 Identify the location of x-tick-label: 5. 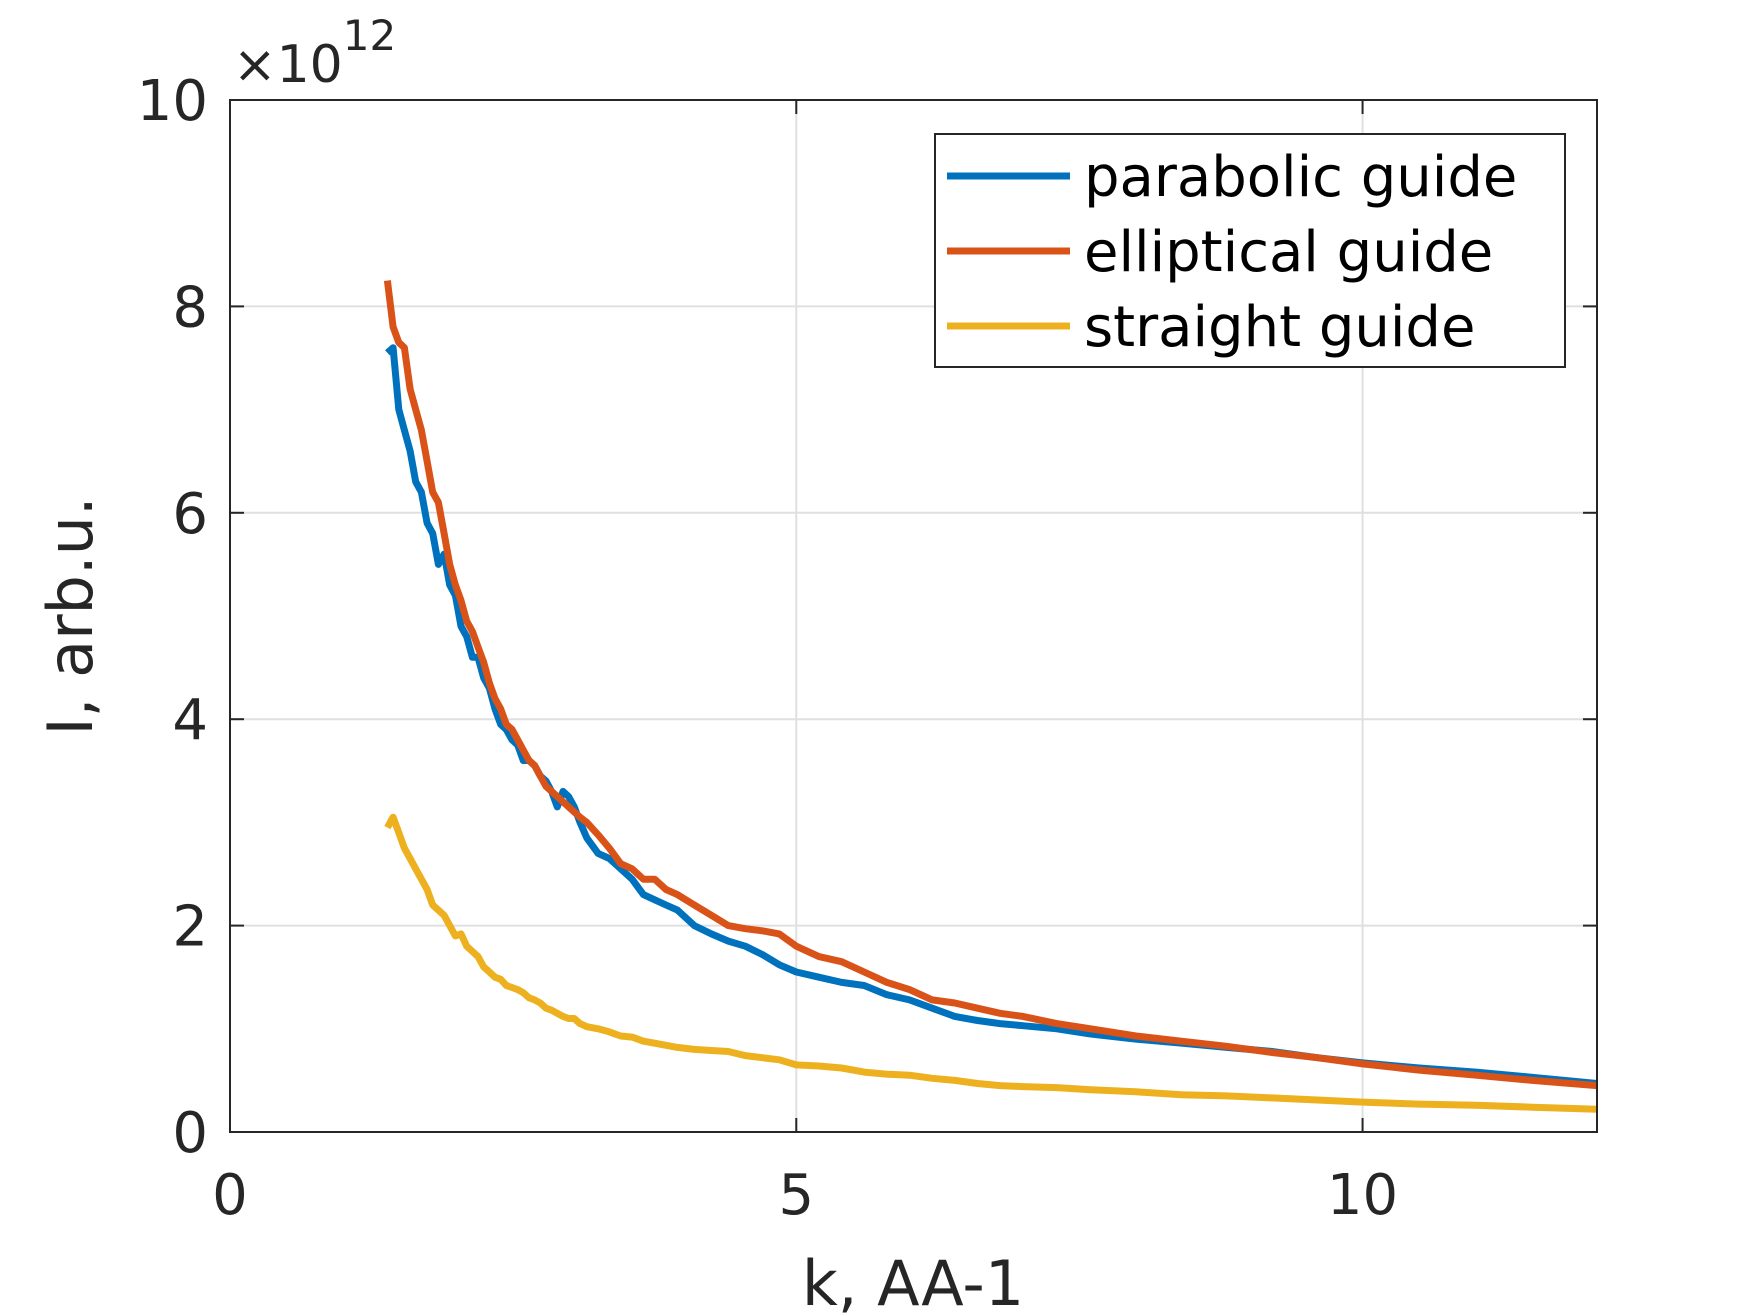
(796, 1195).